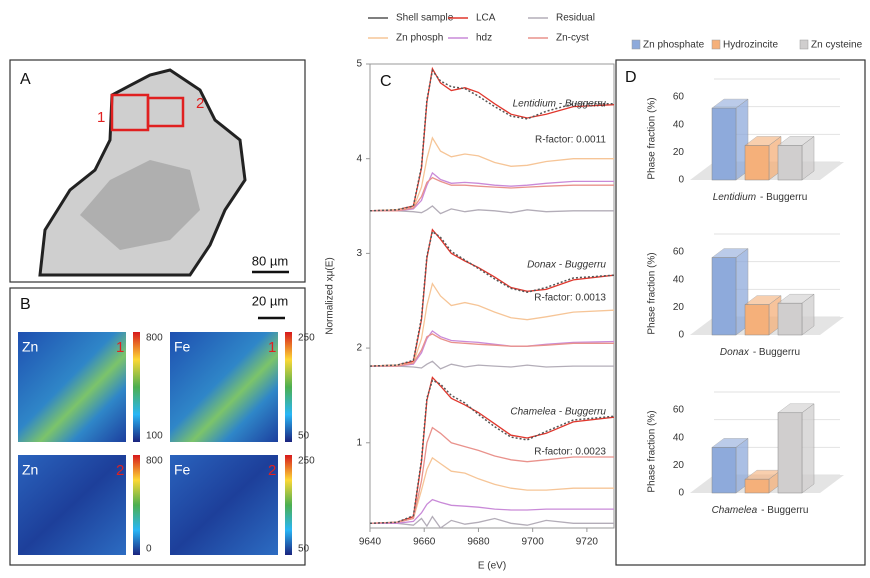 The width and height of the screenshot is (870, 578). What do you see at coordinates (330, 295) in the screenshot?
I see `y-axis-label: Normalized xμ(E)` at bounding box center [330, 295].